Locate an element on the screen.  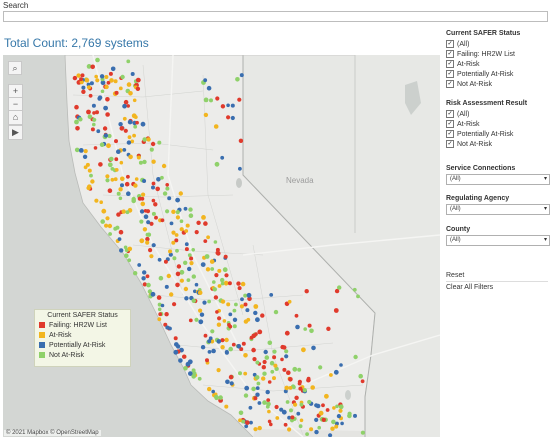
search-map-button: ⌕ is located at coordinates (15, 68).